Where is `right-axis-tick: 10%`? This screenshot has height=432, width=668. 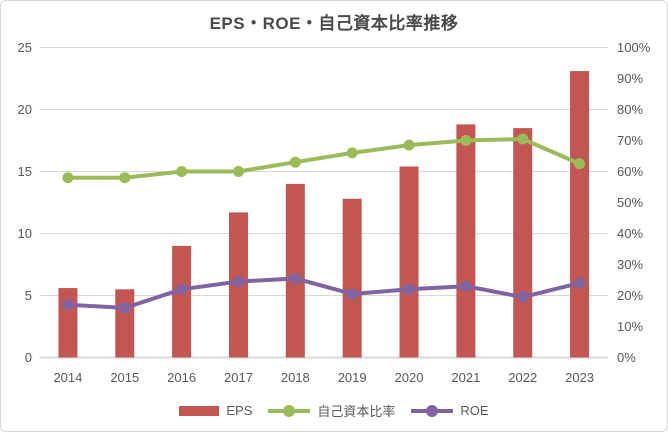 right-axis-tick: 10% is located at coordinates (630, 326).